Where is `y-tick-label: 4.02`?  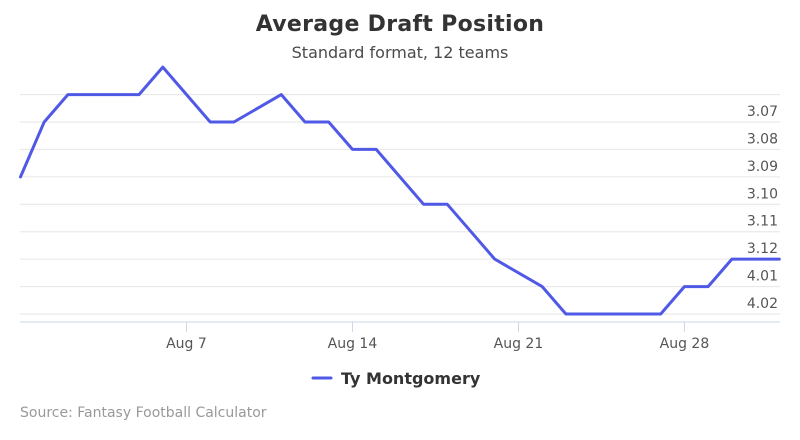
y-tick-label: 4.02 is located at coordinates (762, 304).